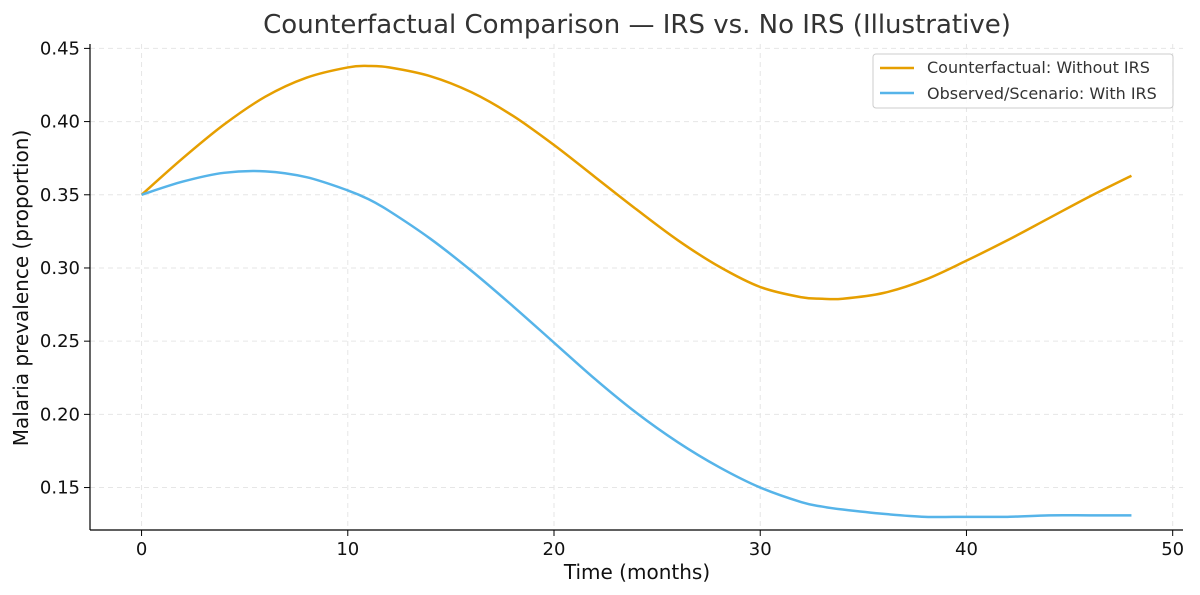  Describe the element at coordinates (1042, 93) in the screenshot. I see `legend-label-with-irs: Observed/Scenario: With IRS` at that location.